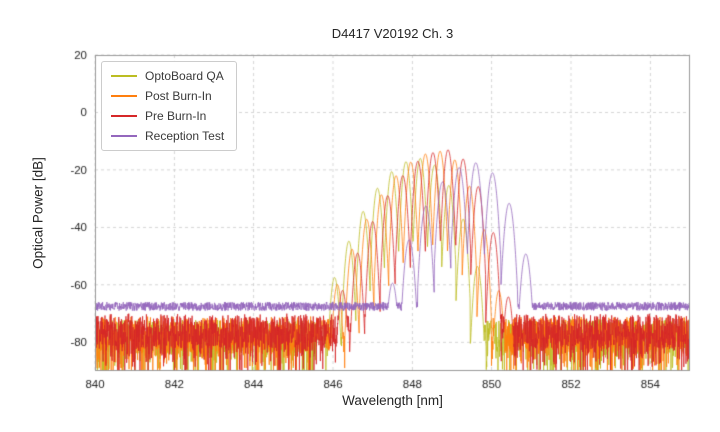  Describe the element at coordinates (176, 116) in the screenshot. I see `legend-item-label: Pre Burn-In` at that location.